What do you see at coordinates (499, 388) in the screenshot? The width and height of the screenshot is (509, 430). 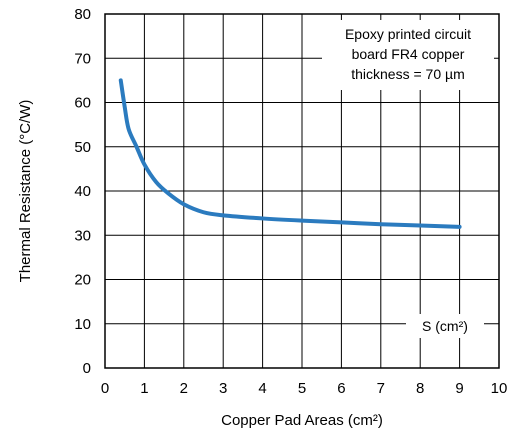 I see `x-tick-label: 10` at bounding box center [499, 388].